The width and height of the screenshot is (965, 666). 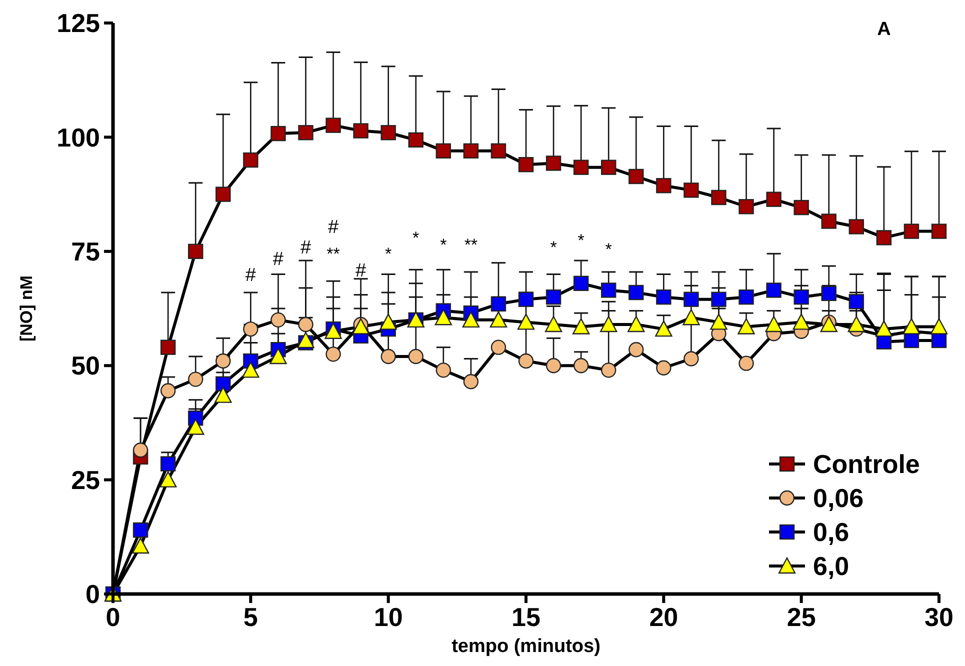 I want to click on x-tick-label: 25, so click(x=801, y=617).